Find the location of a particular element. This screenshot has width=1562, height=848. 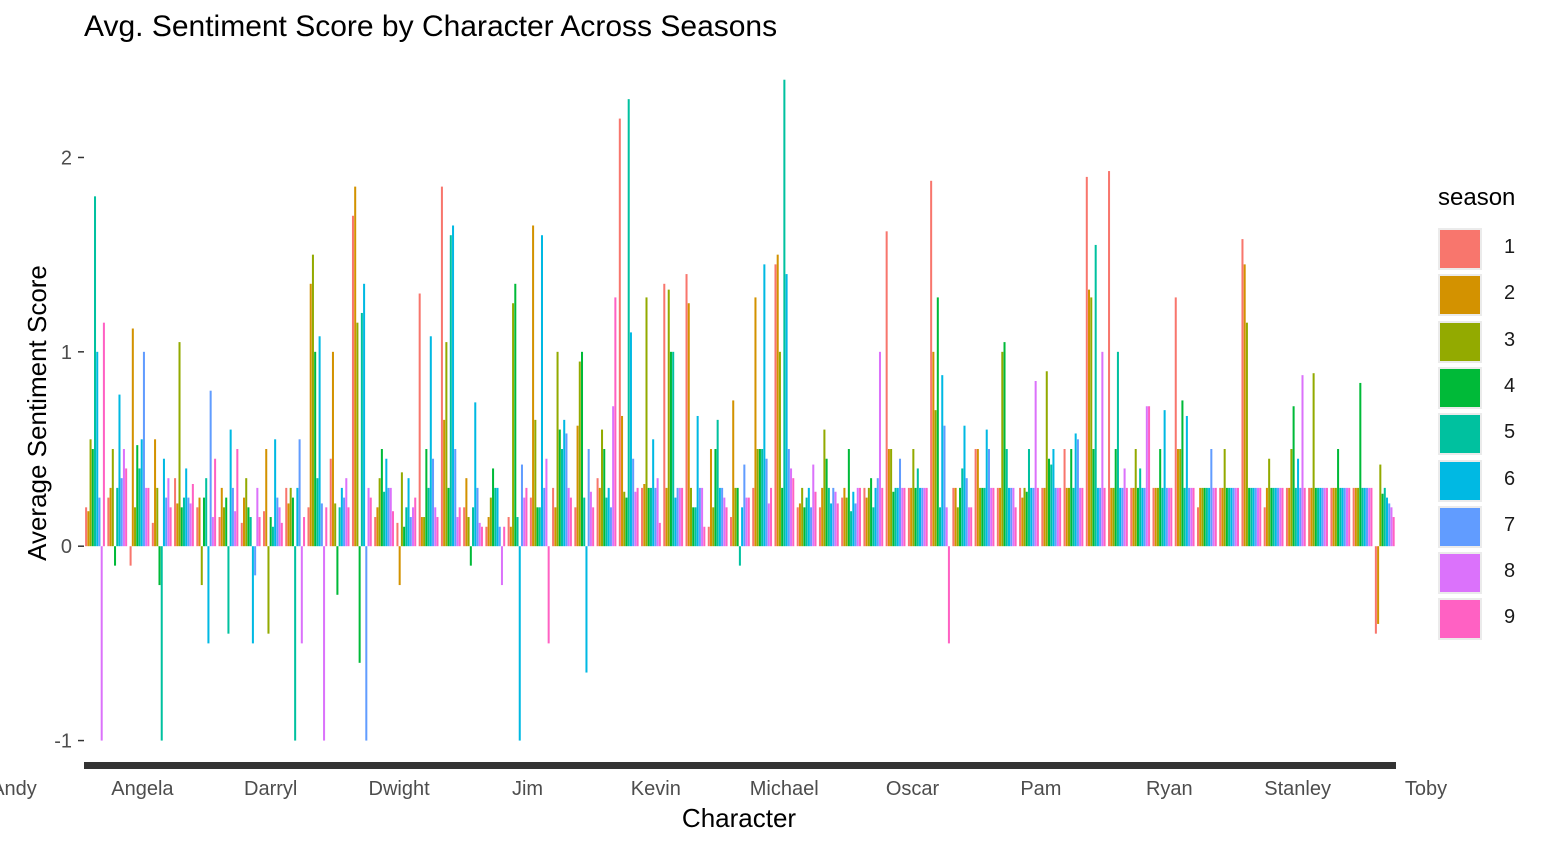

legend-item: 8 is located at coordinates (1493, 572).